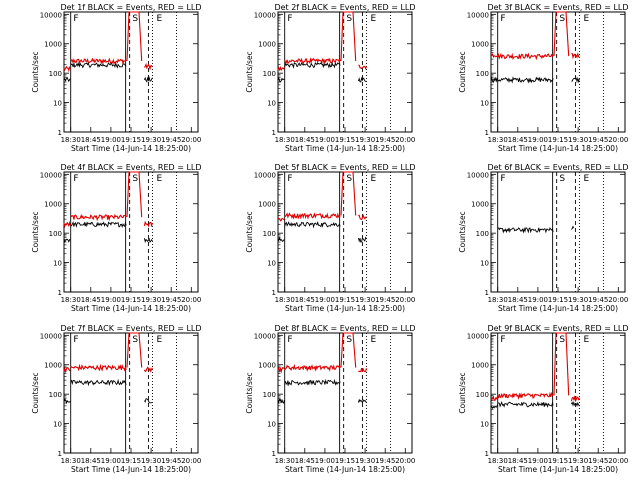 This screenshot has width=640, height=480. What do you see at coordinates (557, 167) in the screenshot?
I see `panel-title: Det 6f BLACK = Events, RED = LLD` at bounding box center [557, 167].